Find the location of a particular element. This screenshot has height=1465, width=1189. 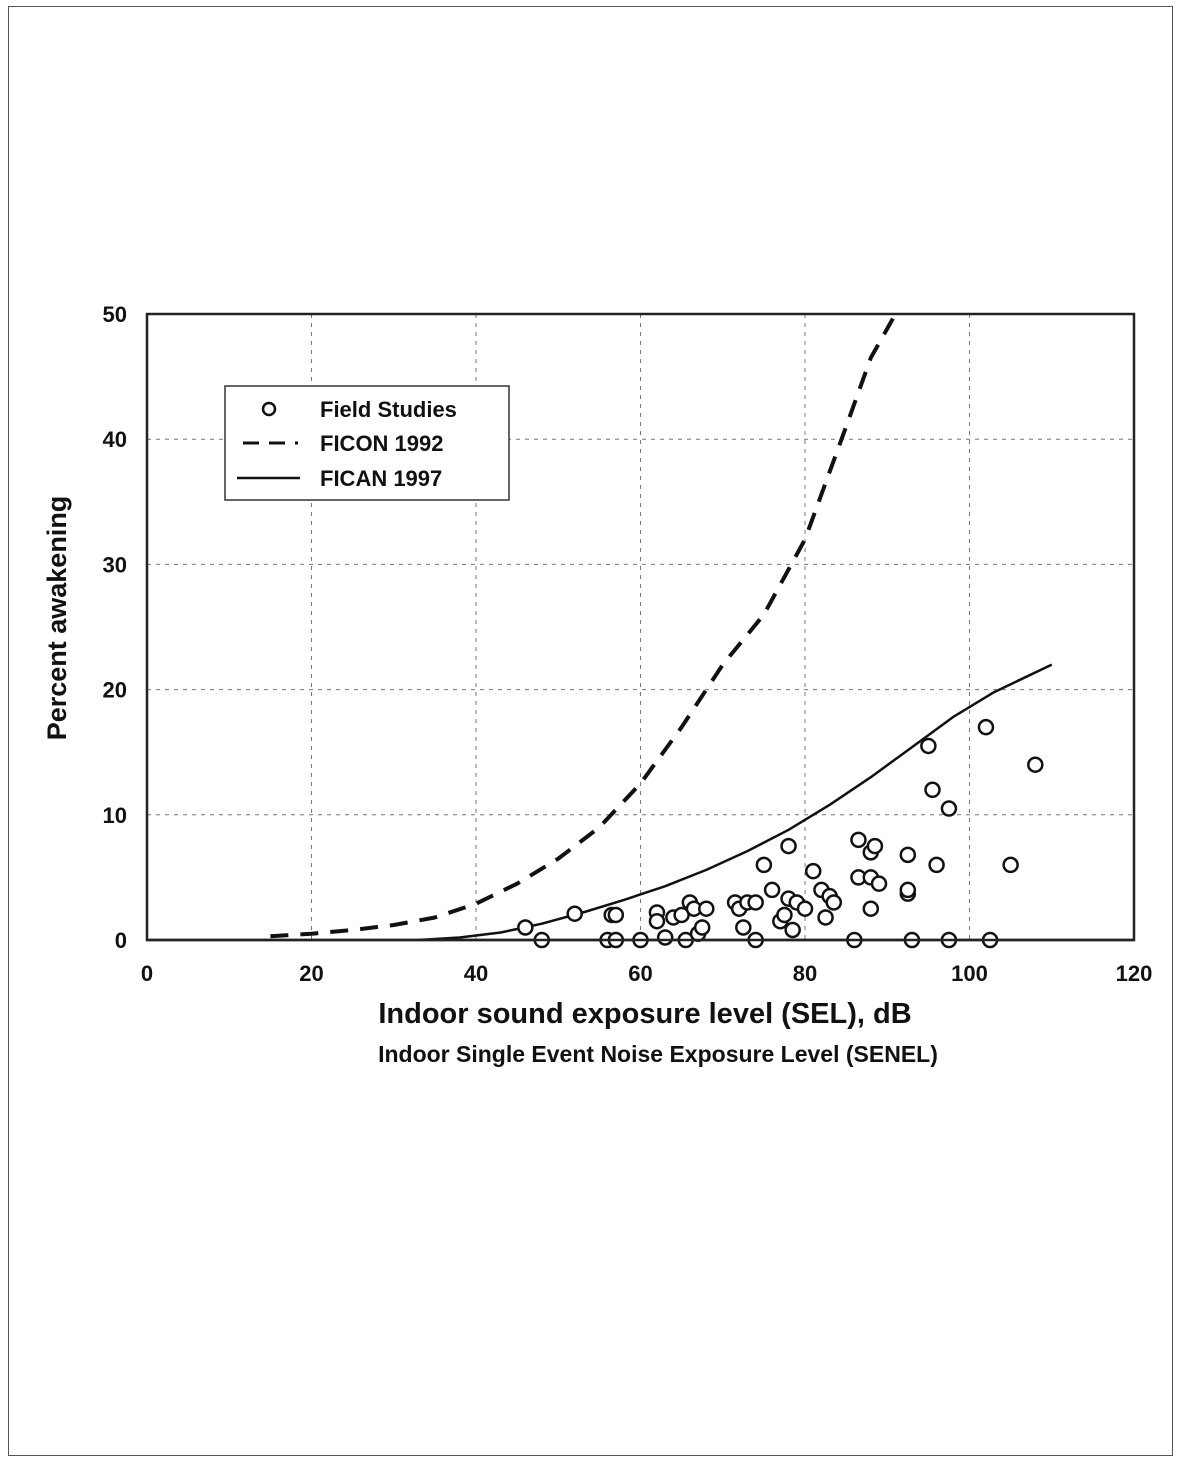

x-tick-label: 0 is located at coordinates (147, 973).